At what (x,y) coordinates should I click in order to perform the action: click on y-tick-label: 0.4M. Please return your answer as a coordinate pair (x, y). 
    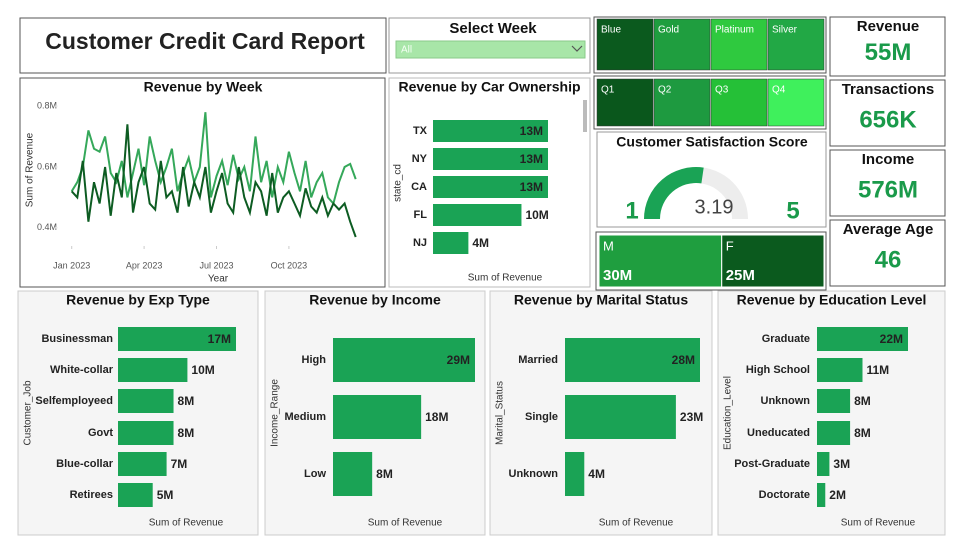
    Looking at the image, I should click on (47, 227).